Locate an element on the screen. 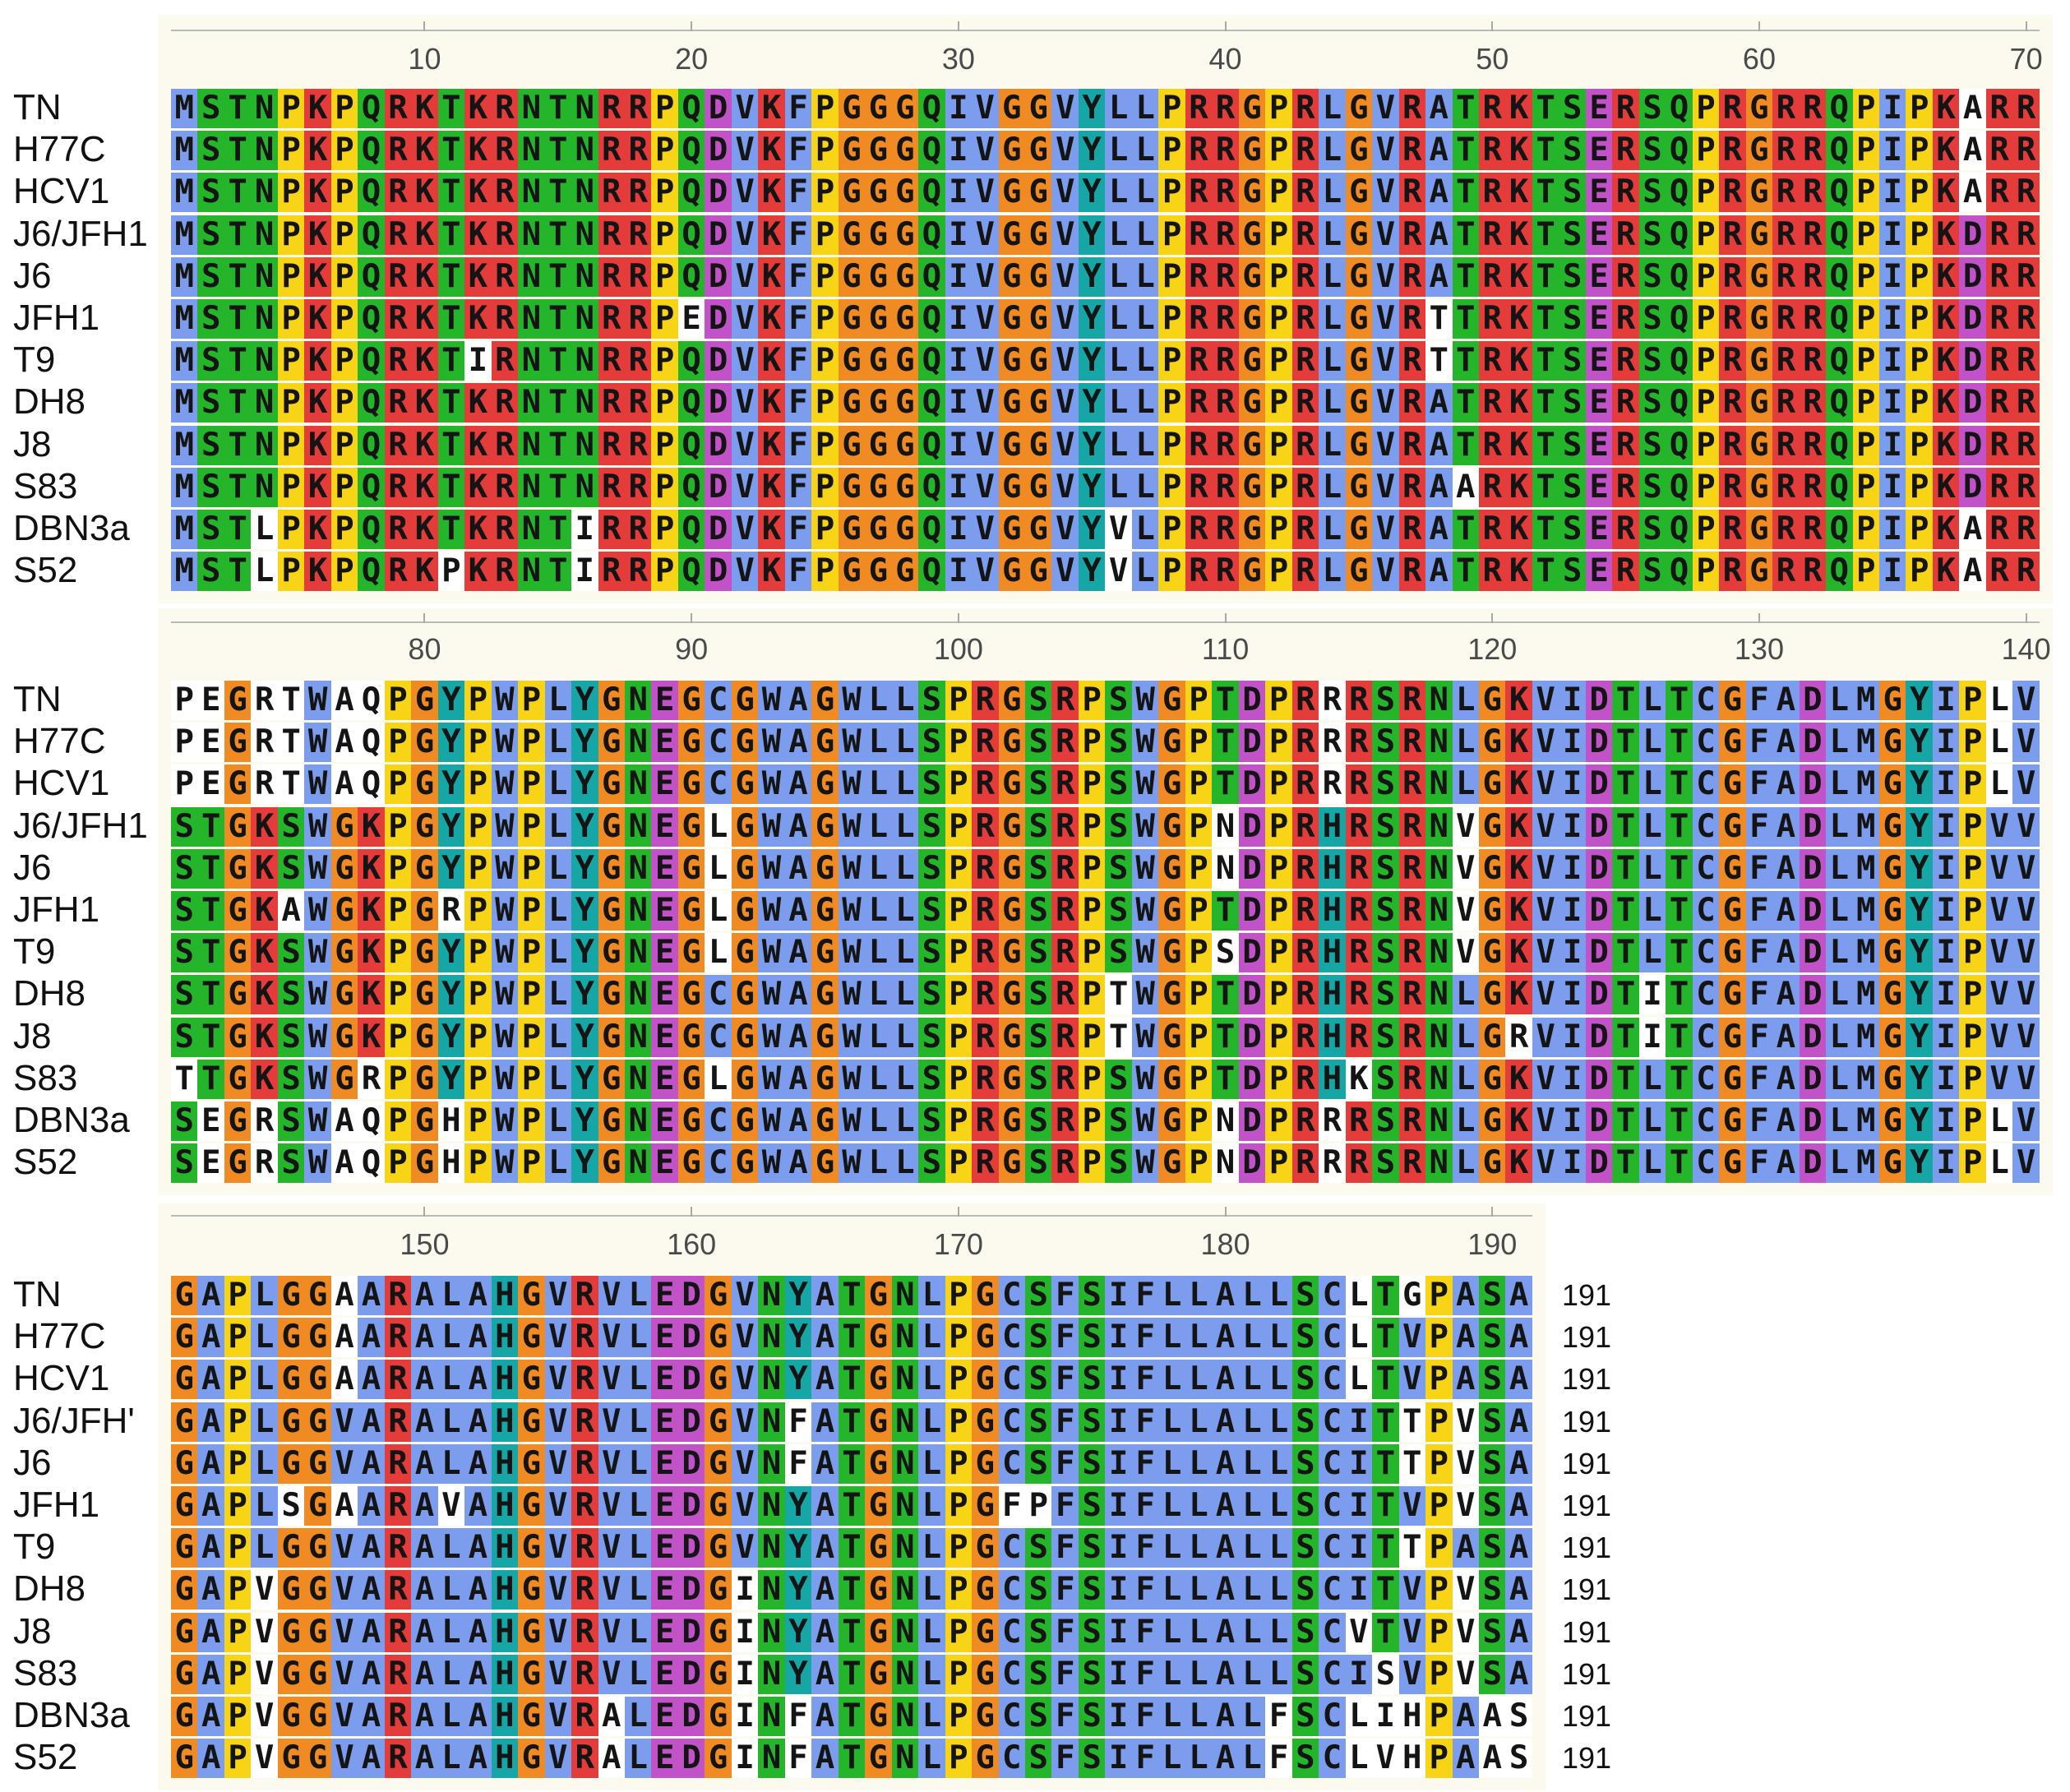 The image size is (2070, 1792). residue-cell: I is located at coordinates (1892, 108).